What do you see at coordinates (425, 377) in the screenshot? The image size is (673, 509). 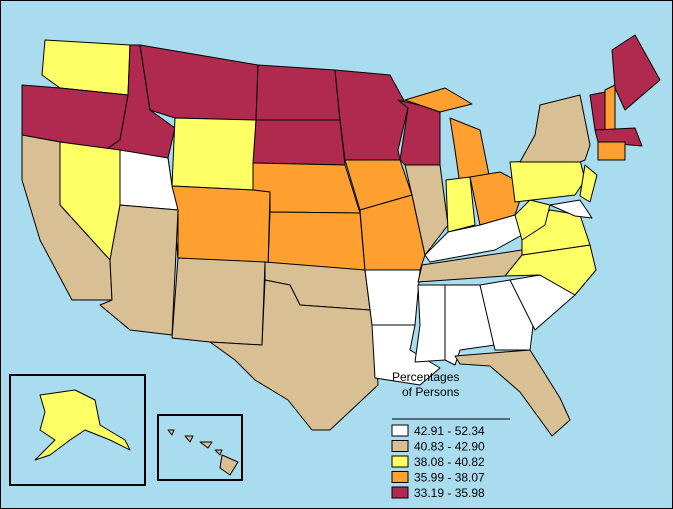 I see `legend-title: Percentages` at bounding box center [425, 377].